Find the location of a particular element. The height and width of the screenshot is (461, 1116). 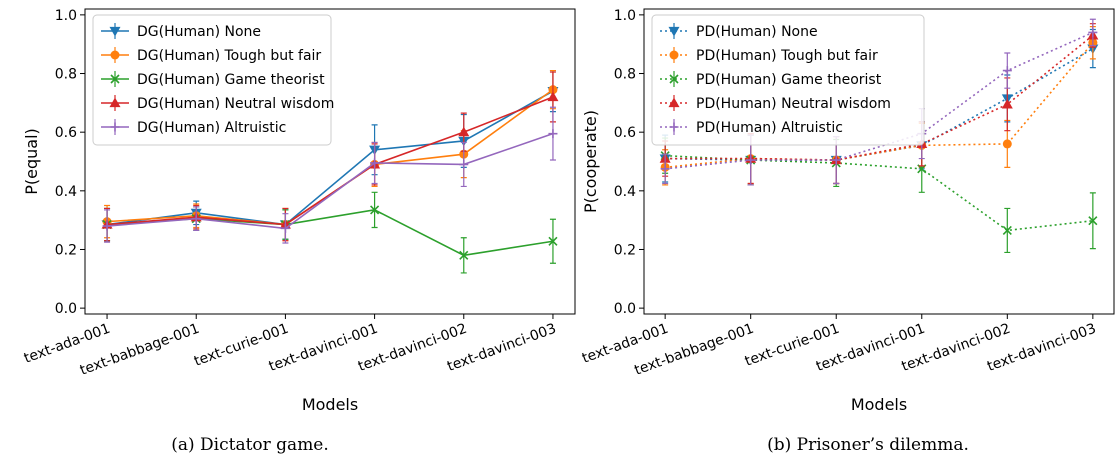

legend-entry: PD(Human) None is located at coordinates (757, 32).